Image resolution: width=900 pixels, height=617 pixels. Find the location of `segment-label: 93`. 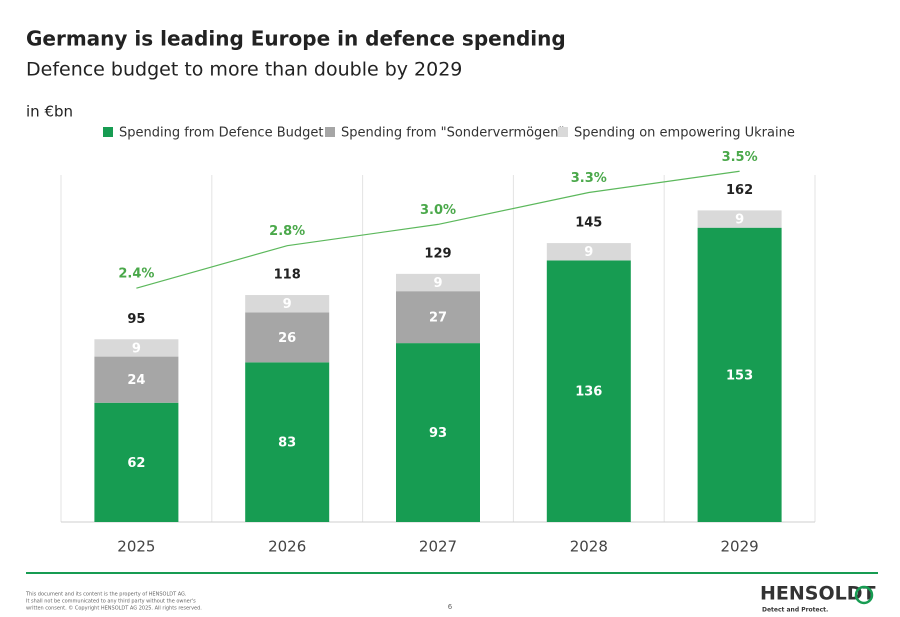

segment-label: 93 is located at coordinates (438, 433).